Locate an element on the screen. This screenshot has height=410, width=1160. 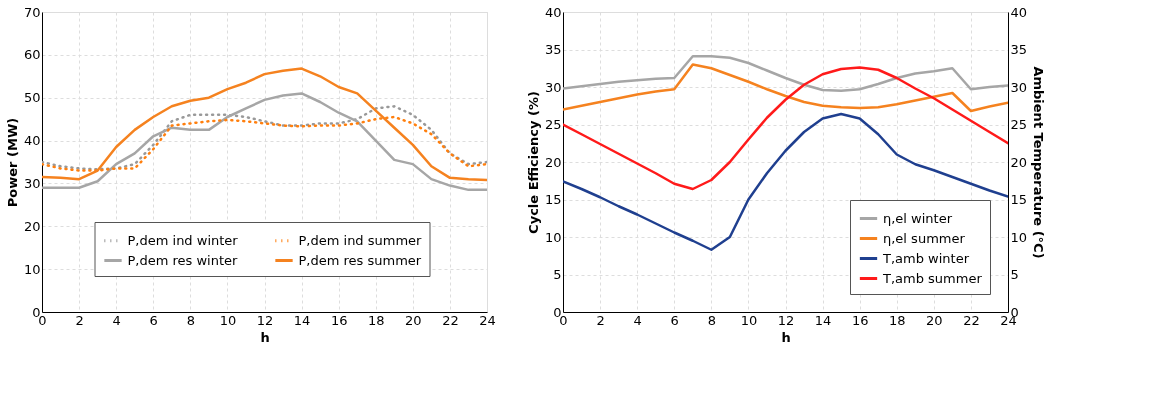
legend-label: P,dem res winter is located at coordinates (183, 260).